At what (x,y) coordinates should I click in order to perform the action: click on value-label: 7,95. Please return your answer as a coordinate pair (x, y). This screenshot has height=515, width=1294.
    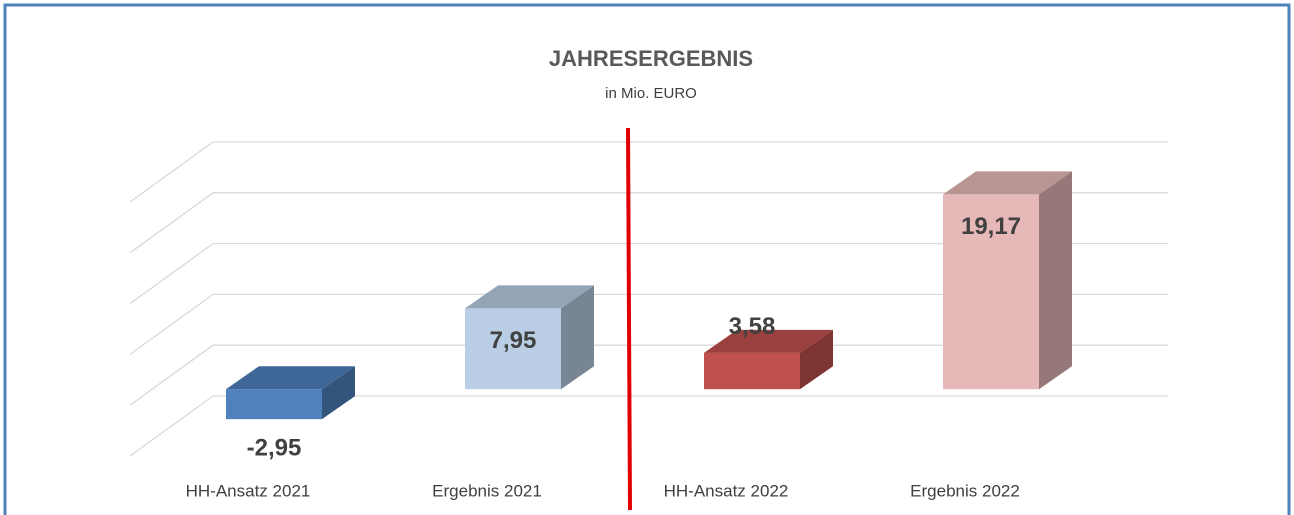
    Looking at the image, I should click on (513, 340).